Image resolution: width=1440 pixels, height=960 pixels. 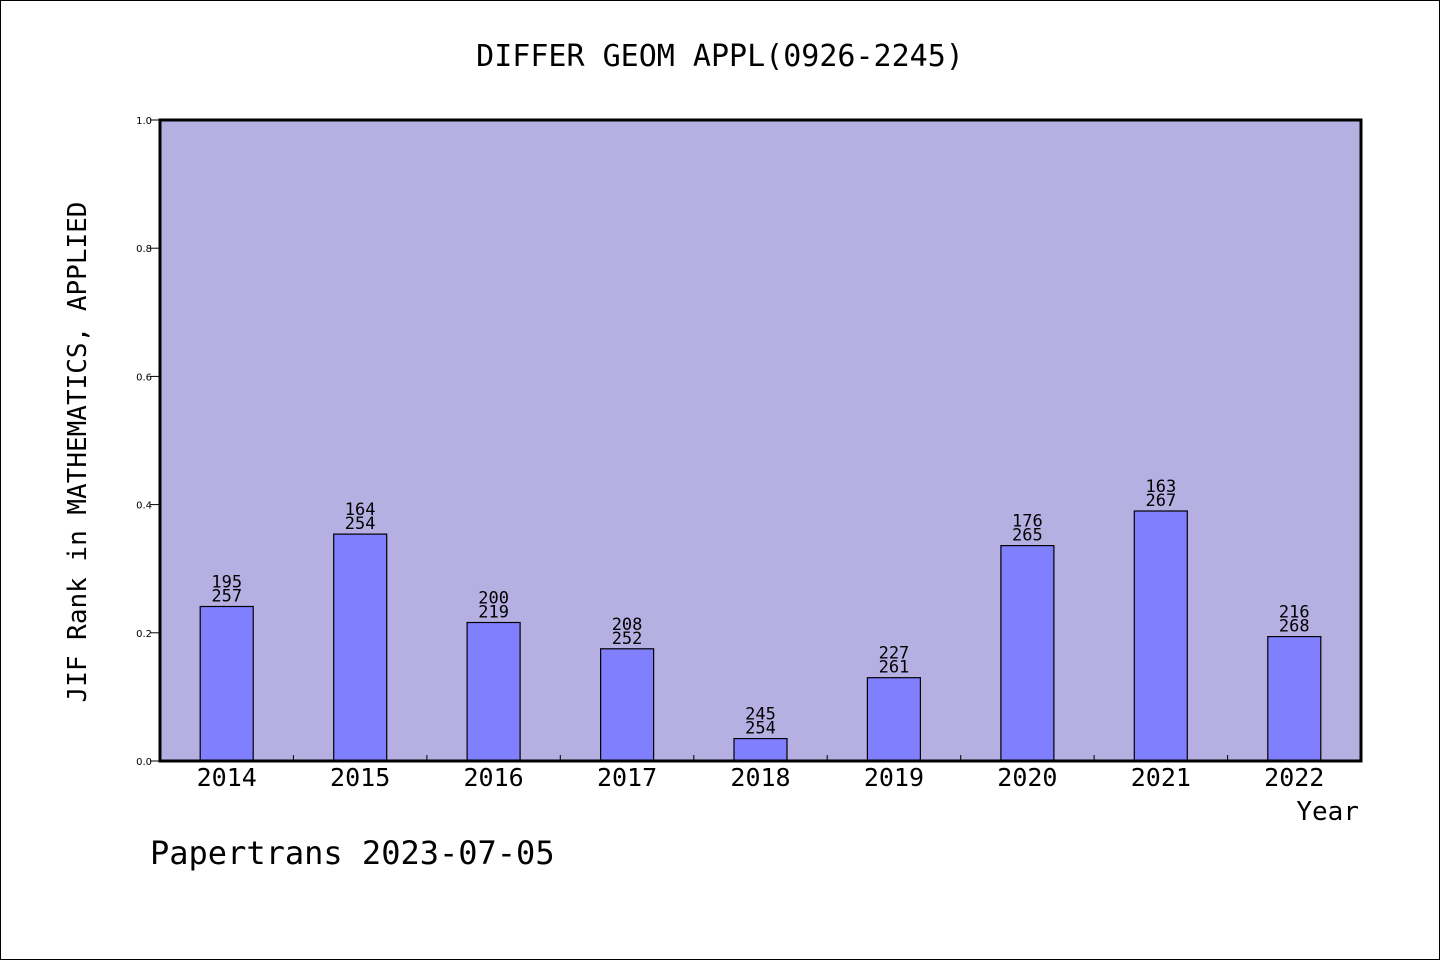 I want to click on bar-rank-label: 200, so click(x=493, y=599).